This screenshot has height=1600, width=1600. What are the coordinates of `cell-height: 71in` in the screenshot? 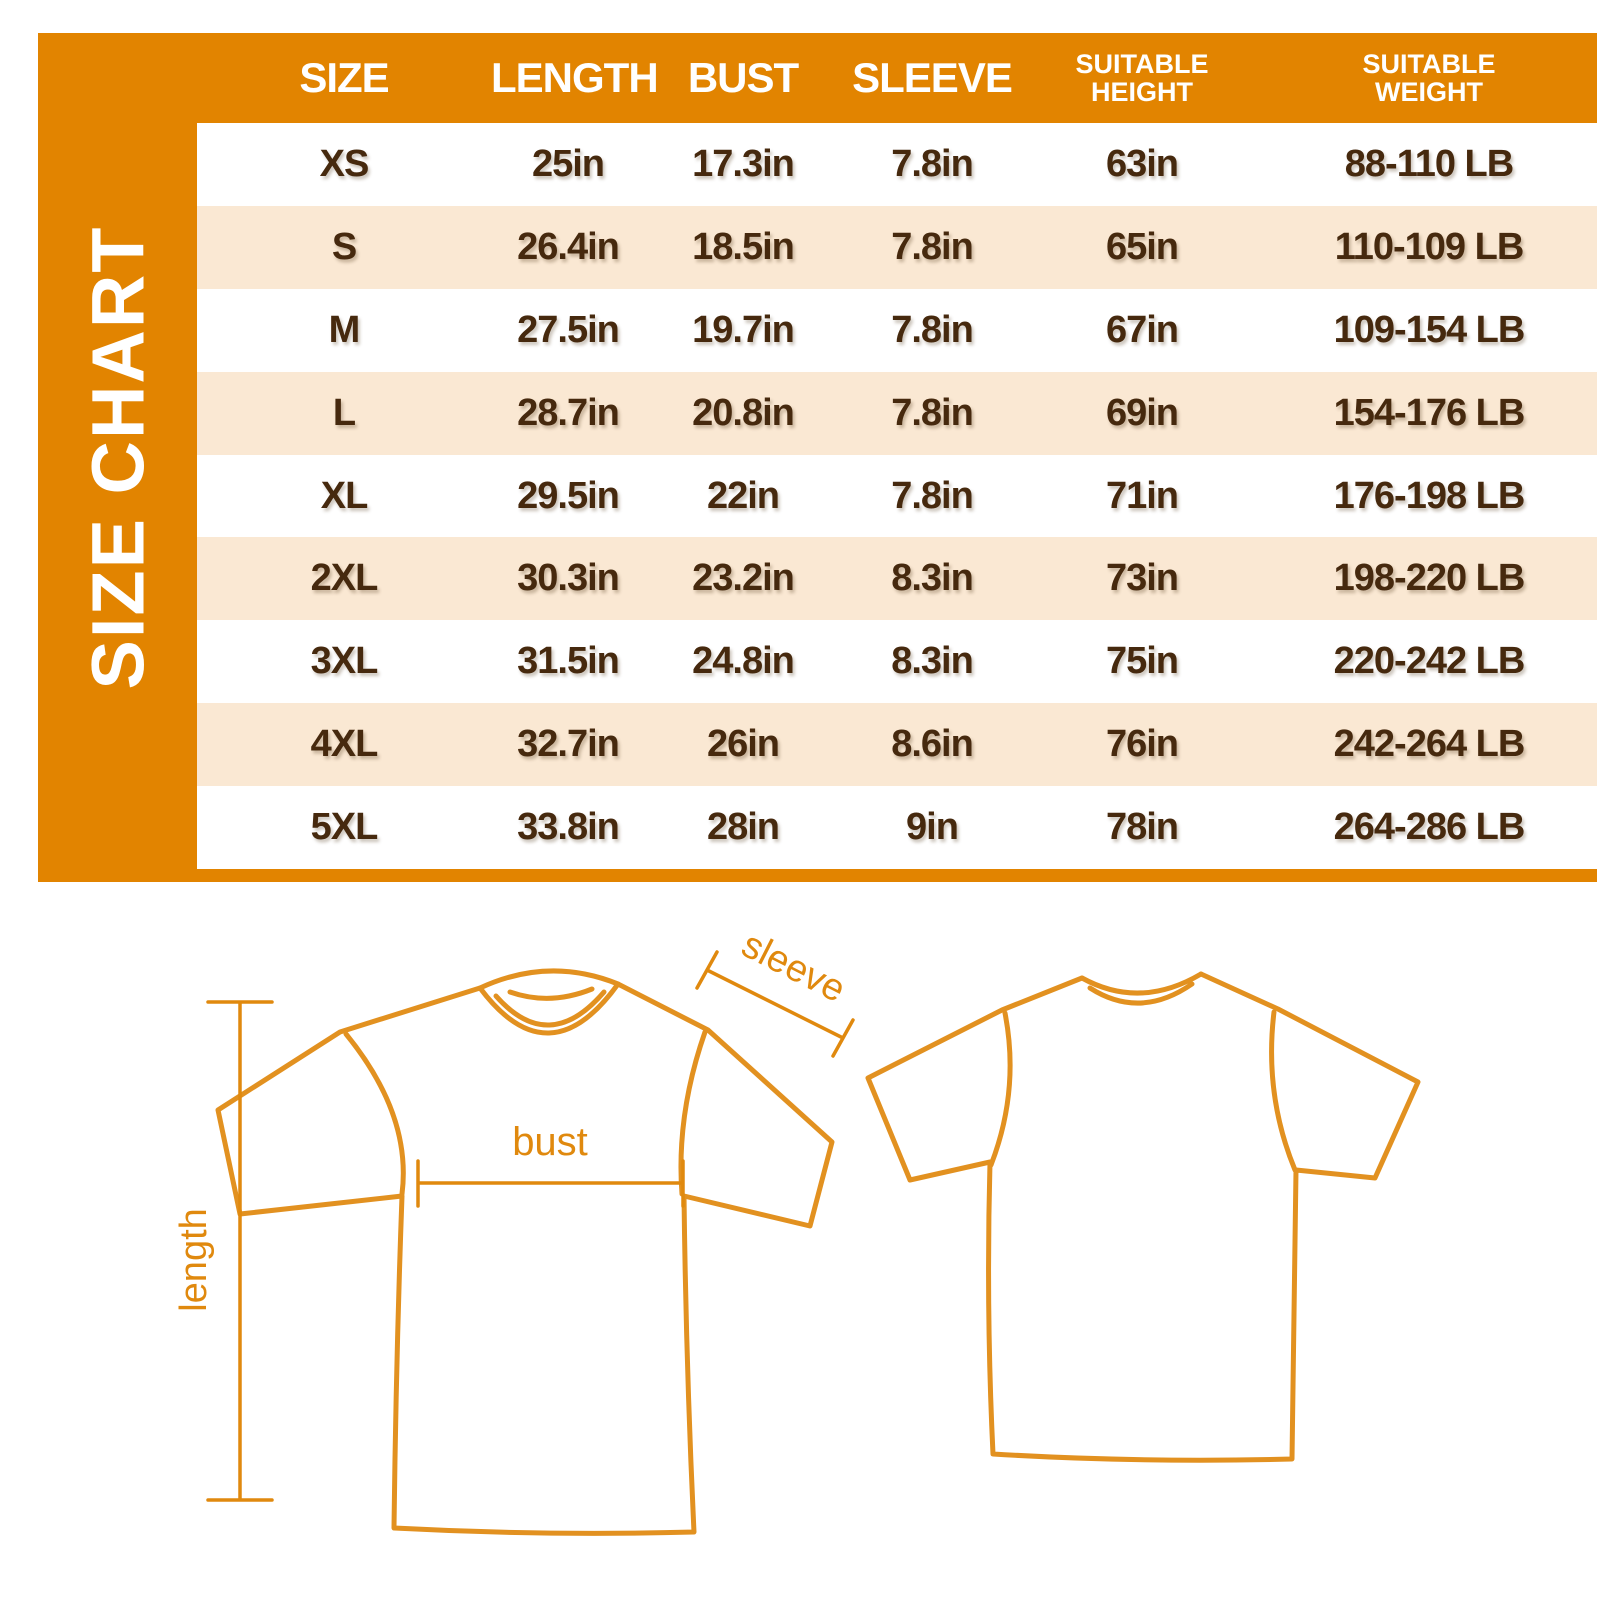 It's located at (1142, 495).